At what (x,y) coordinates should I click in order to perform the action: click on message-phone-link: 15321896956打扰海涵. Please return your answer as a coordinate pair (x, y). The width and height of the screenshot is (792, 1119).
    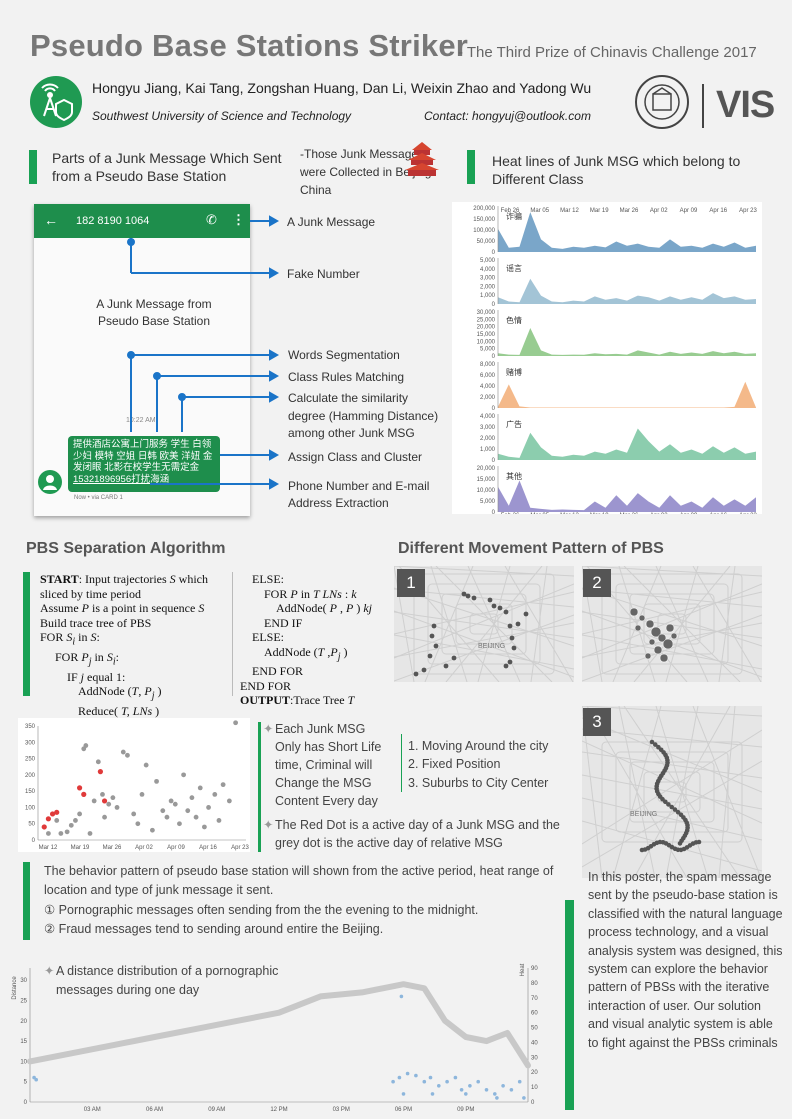
    Looking at the image, I should click on (121, 479).